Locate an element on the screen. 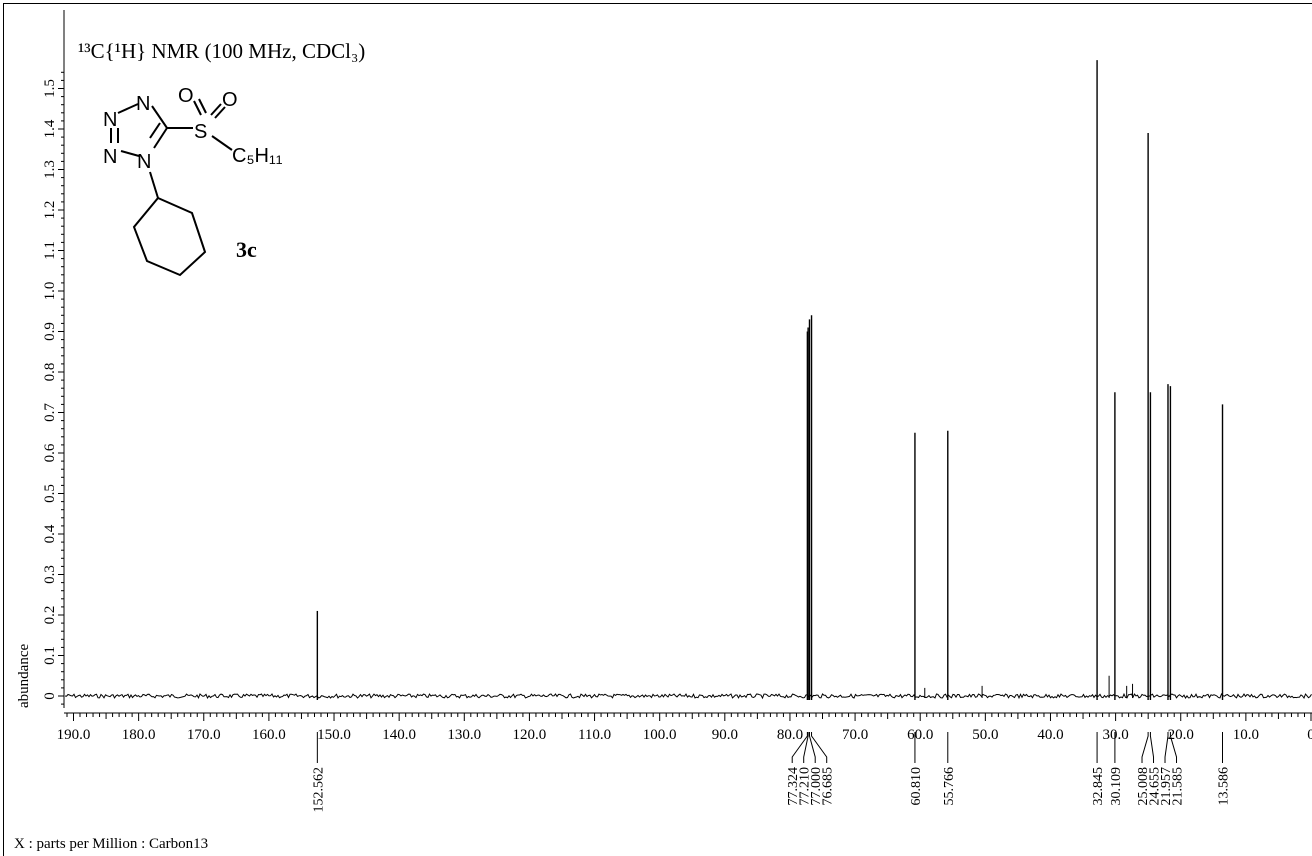 This screenshot has height=856, width=1312. y-tick-label: 1.4 is located at coordinates (50, 128).